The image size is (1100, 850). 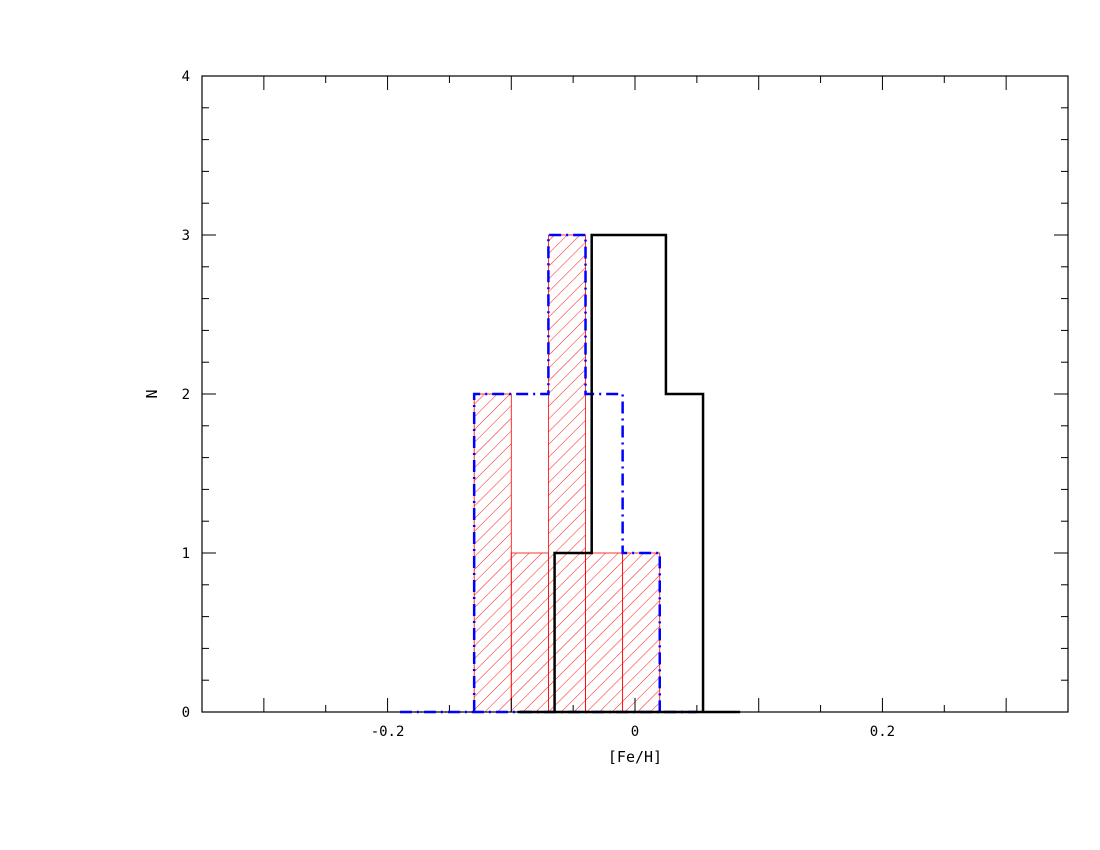 What do you see at coordinates (186, 554) in the screenshot?
I see `y-tick-label: 1` at bounding box center [186, 554].